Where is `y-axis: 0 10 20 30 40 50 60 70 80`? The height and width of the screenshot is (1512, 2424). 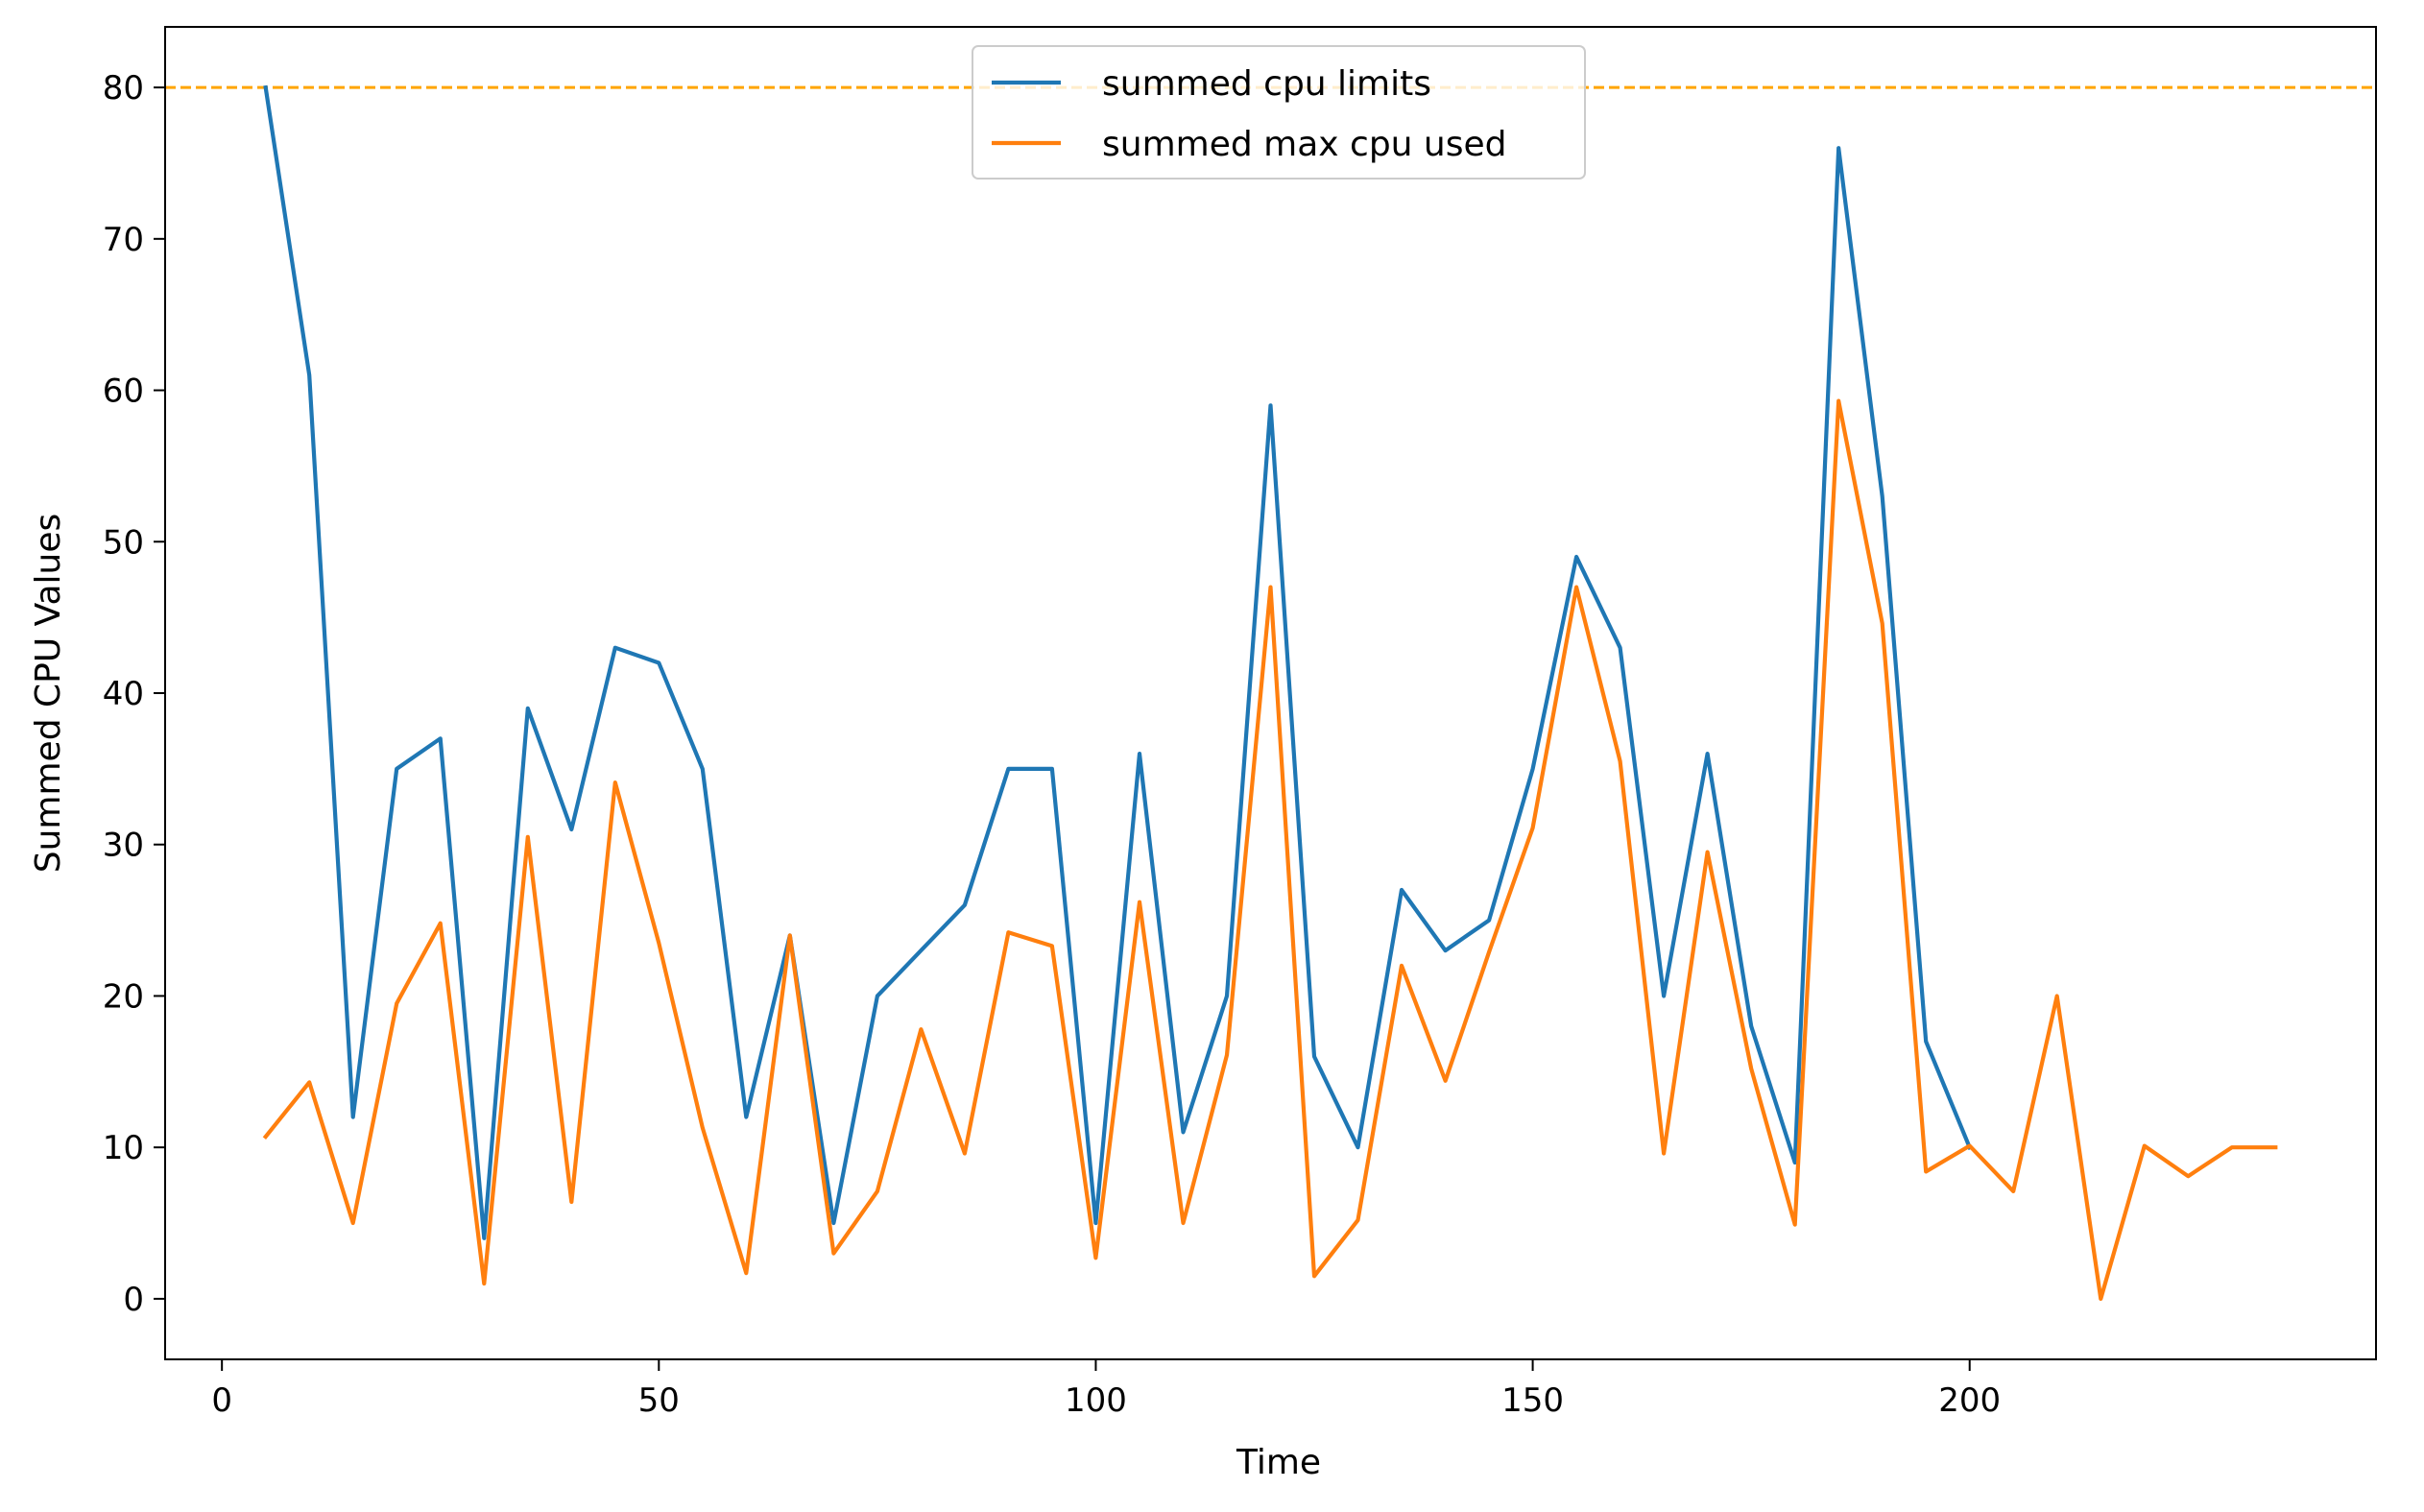 y-axis: 0 10 20 30 40 50 60 70 80 is located at coordinates (134, 694).